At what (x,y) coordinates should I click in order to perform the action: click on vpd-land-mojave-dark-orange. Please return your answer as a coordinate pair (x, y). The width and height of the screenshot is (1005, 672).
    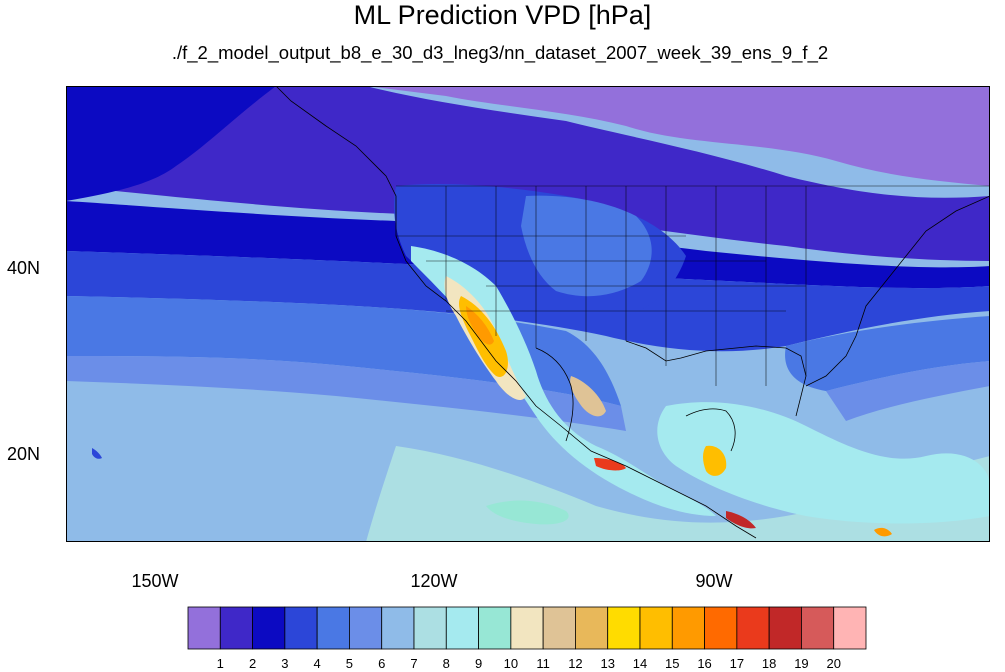
    Looking at the image, I should click on (480, 325).